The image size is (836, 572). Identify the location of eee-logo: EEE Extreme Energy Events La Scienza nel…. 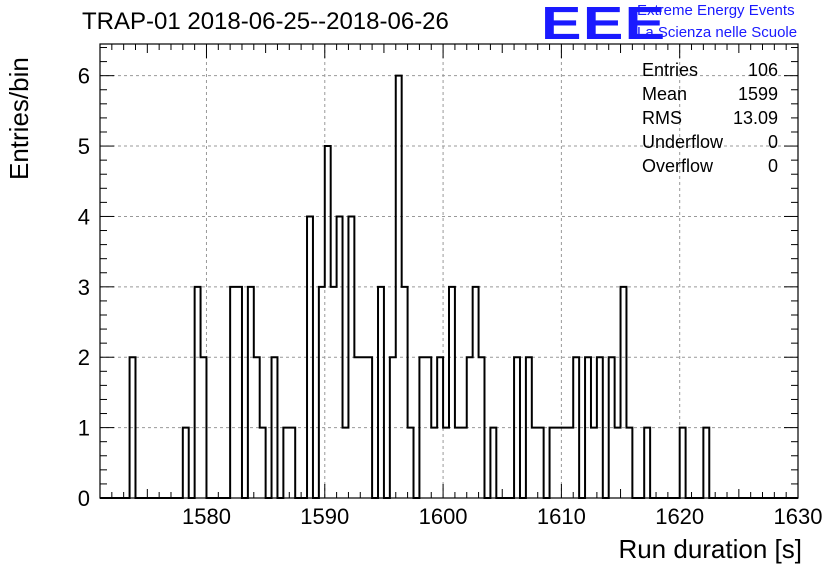
(688, 24).